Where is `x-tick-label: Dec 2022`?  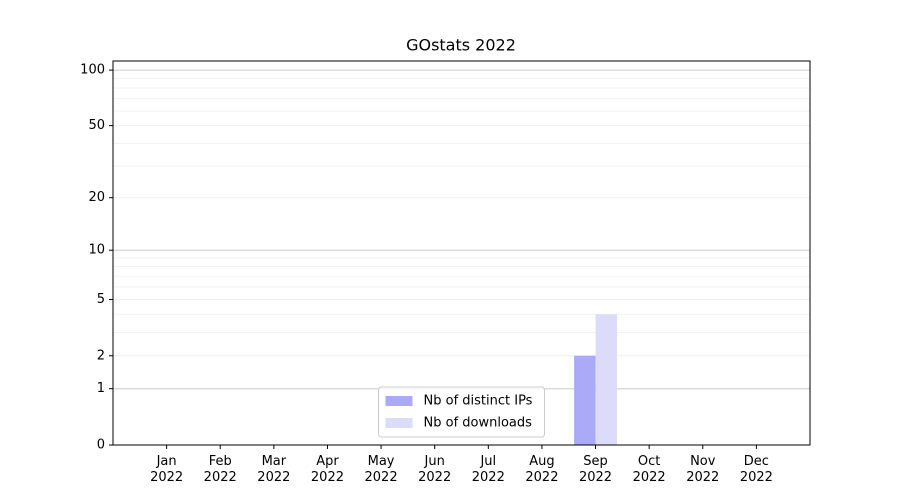 x-tick-label: Dec 2022 is located at coordinates (756, 469).